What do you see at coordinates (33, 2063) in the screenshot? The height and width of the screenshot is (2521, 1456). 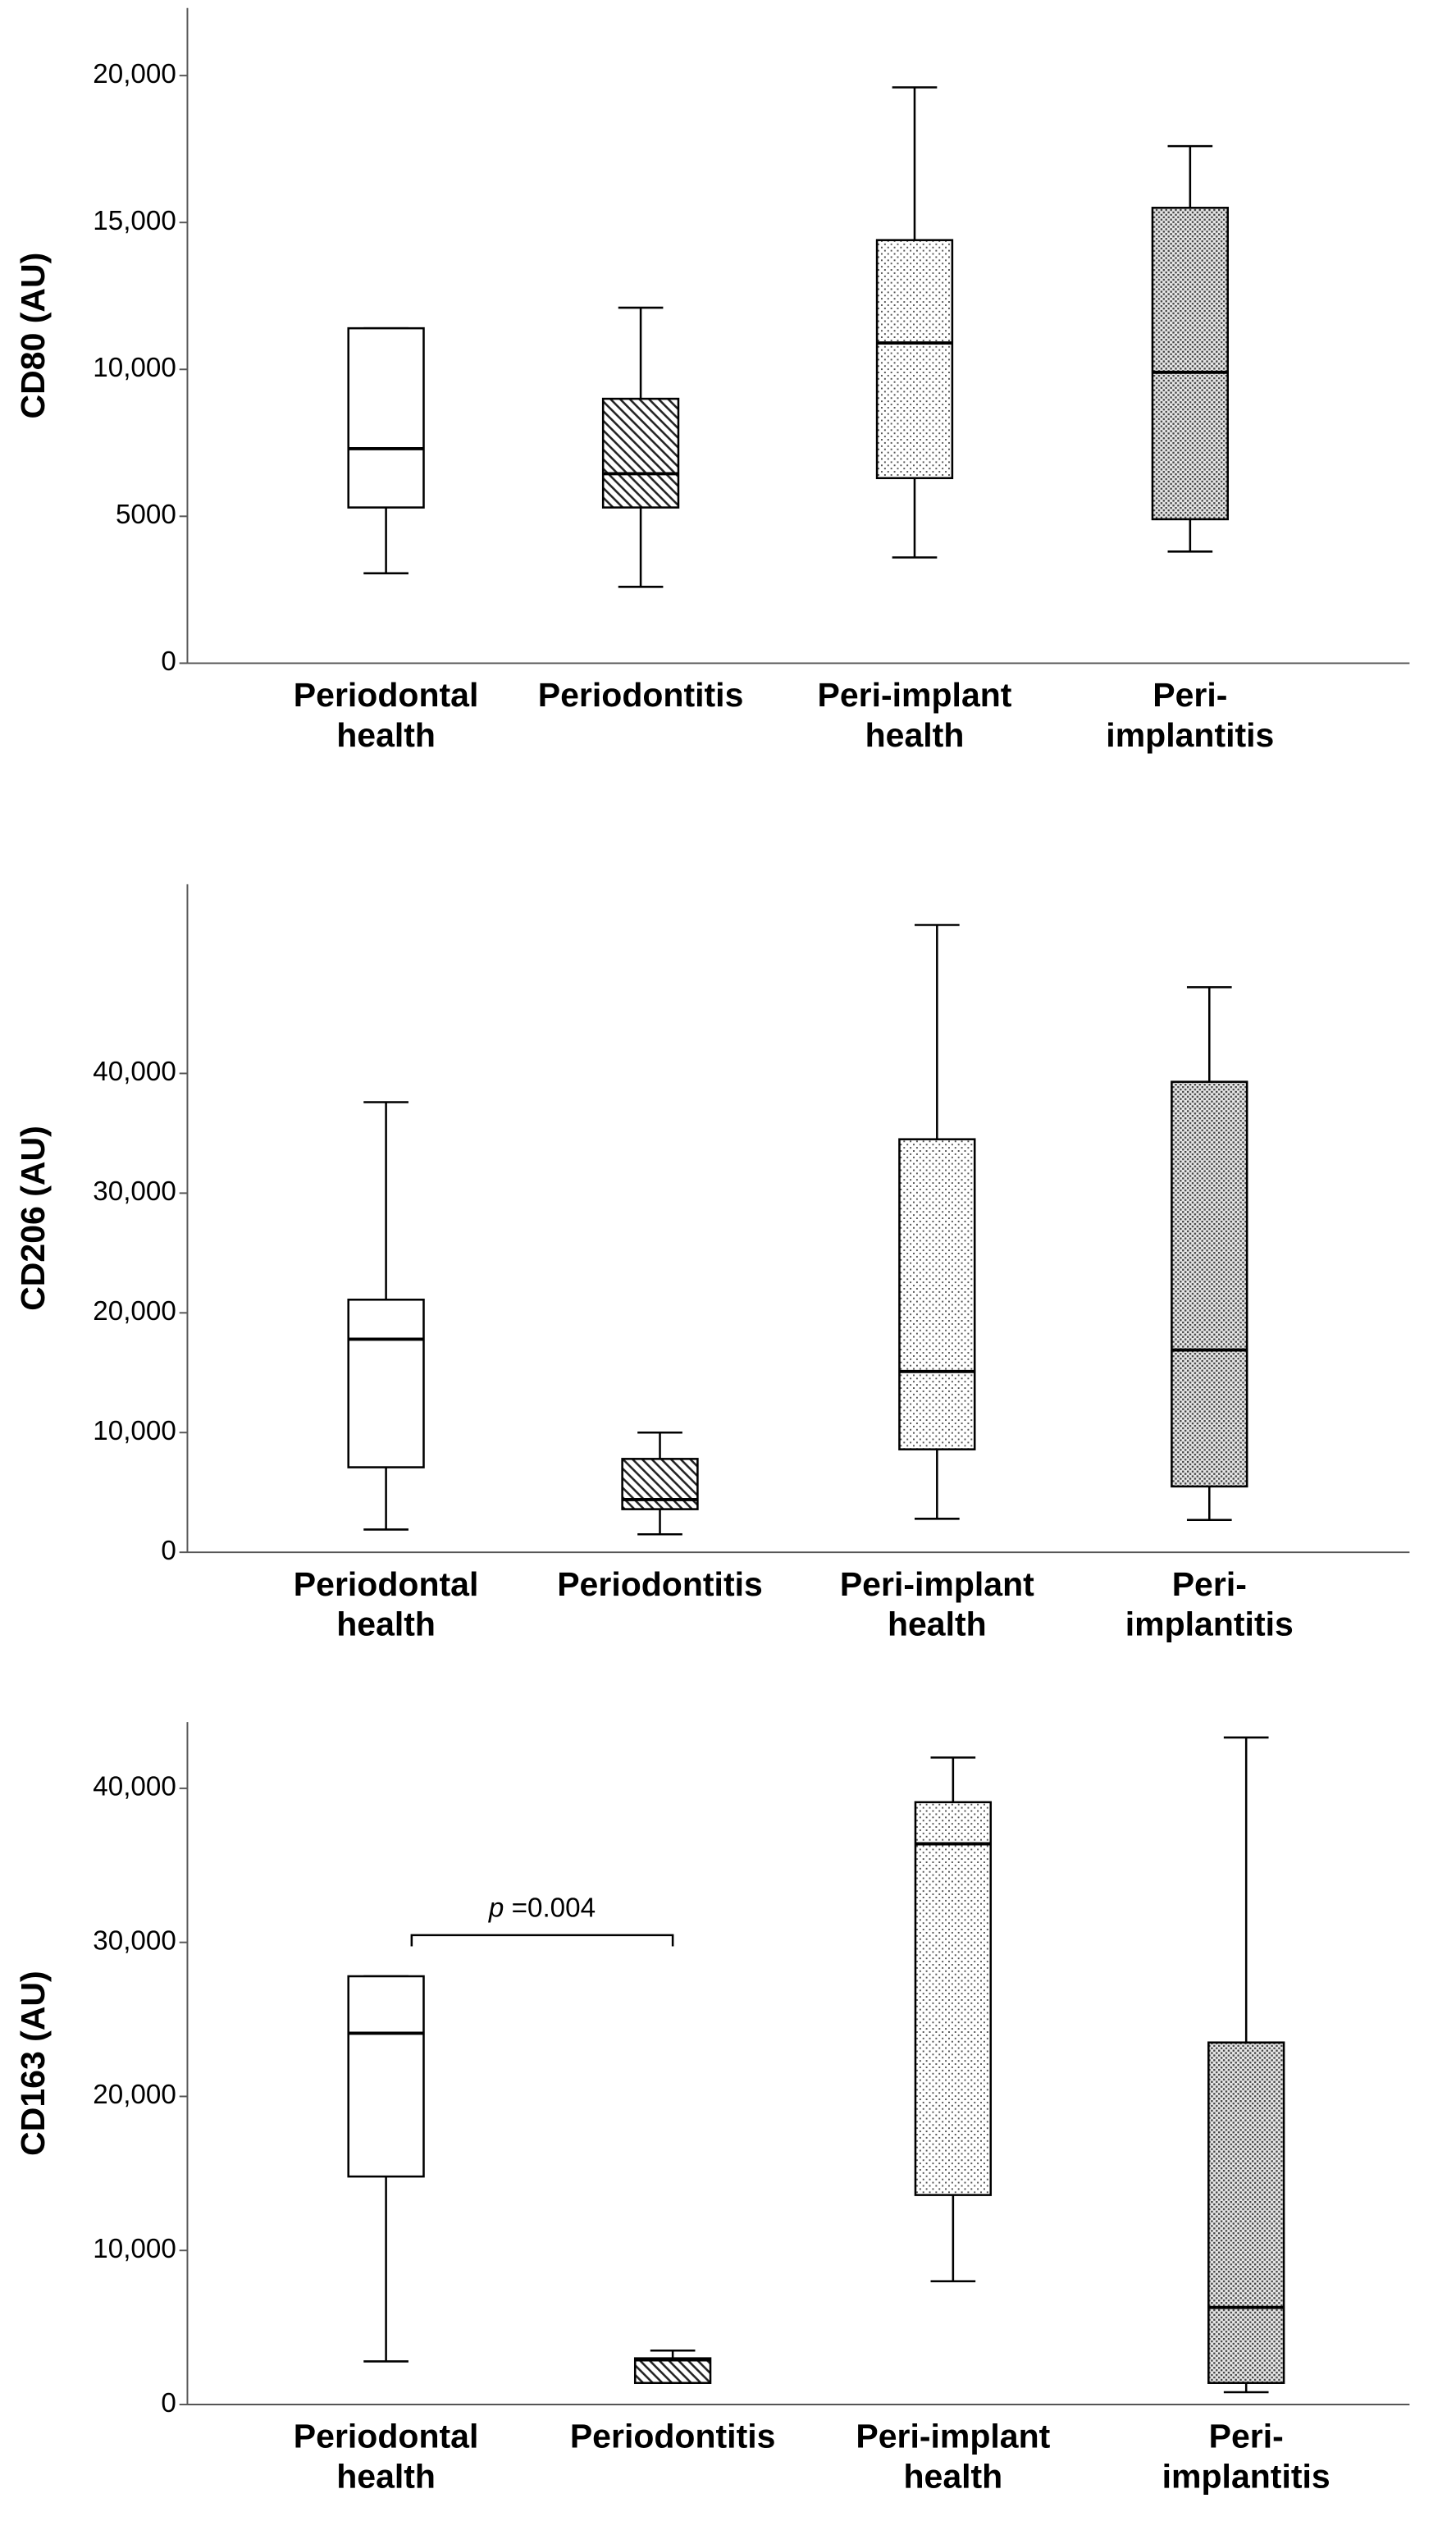 I see `y-axis-label: CD163 (AU)` at bounding box center [33, 2063].